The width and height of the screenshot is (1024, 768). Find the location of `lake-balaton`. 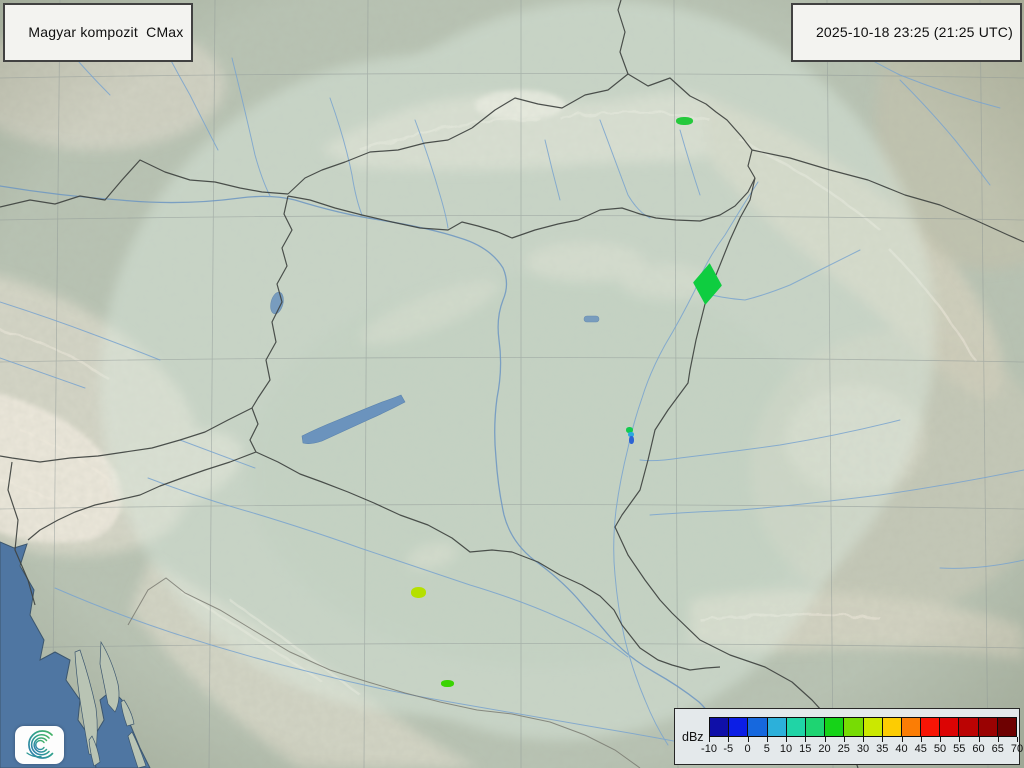

lake-balaton is located at coordinates (353, 419).